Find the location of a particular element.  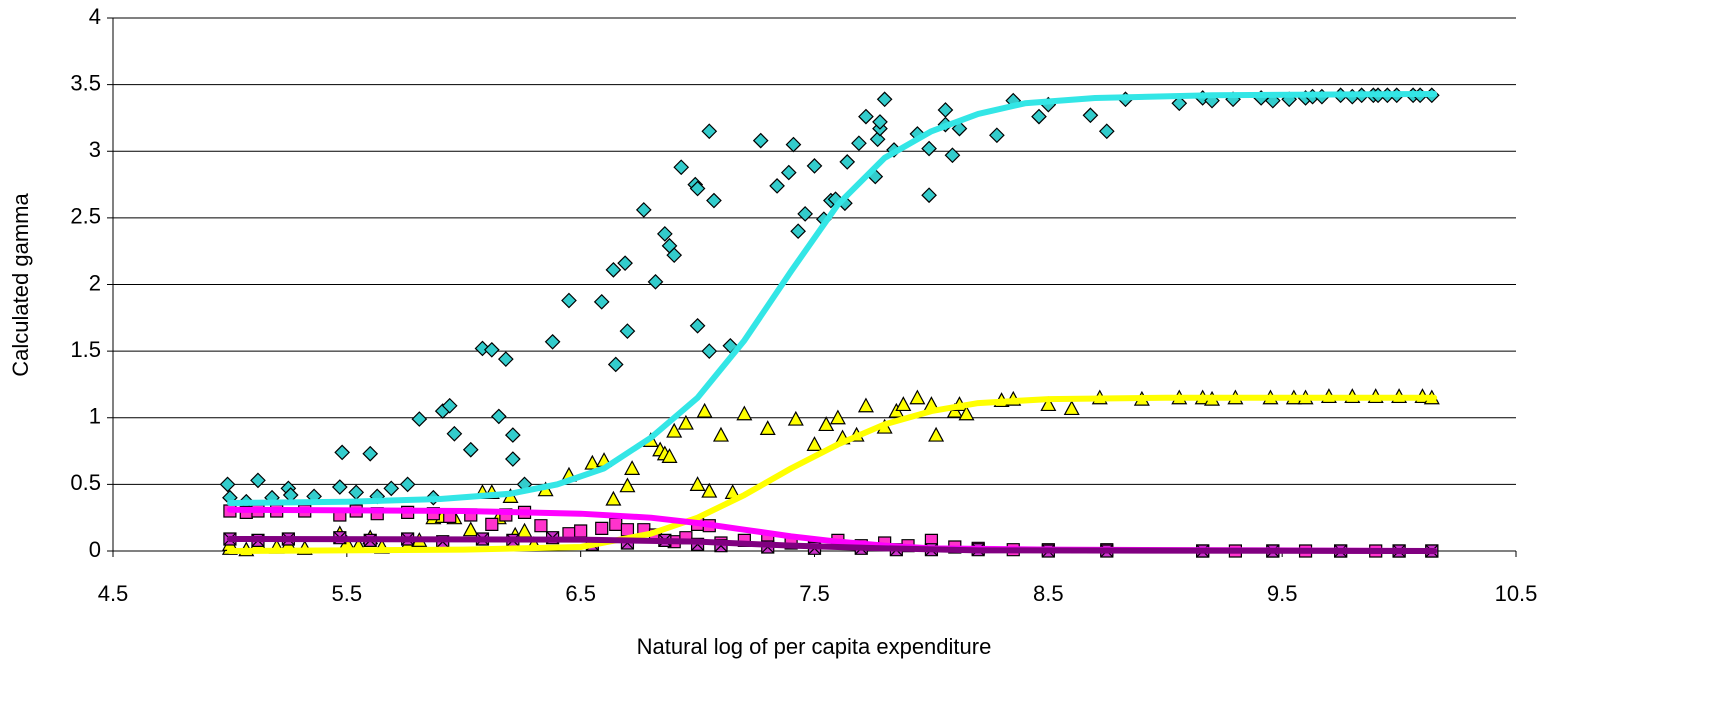

x-tick-label: 7.5 is located at coordinates (814, 593).